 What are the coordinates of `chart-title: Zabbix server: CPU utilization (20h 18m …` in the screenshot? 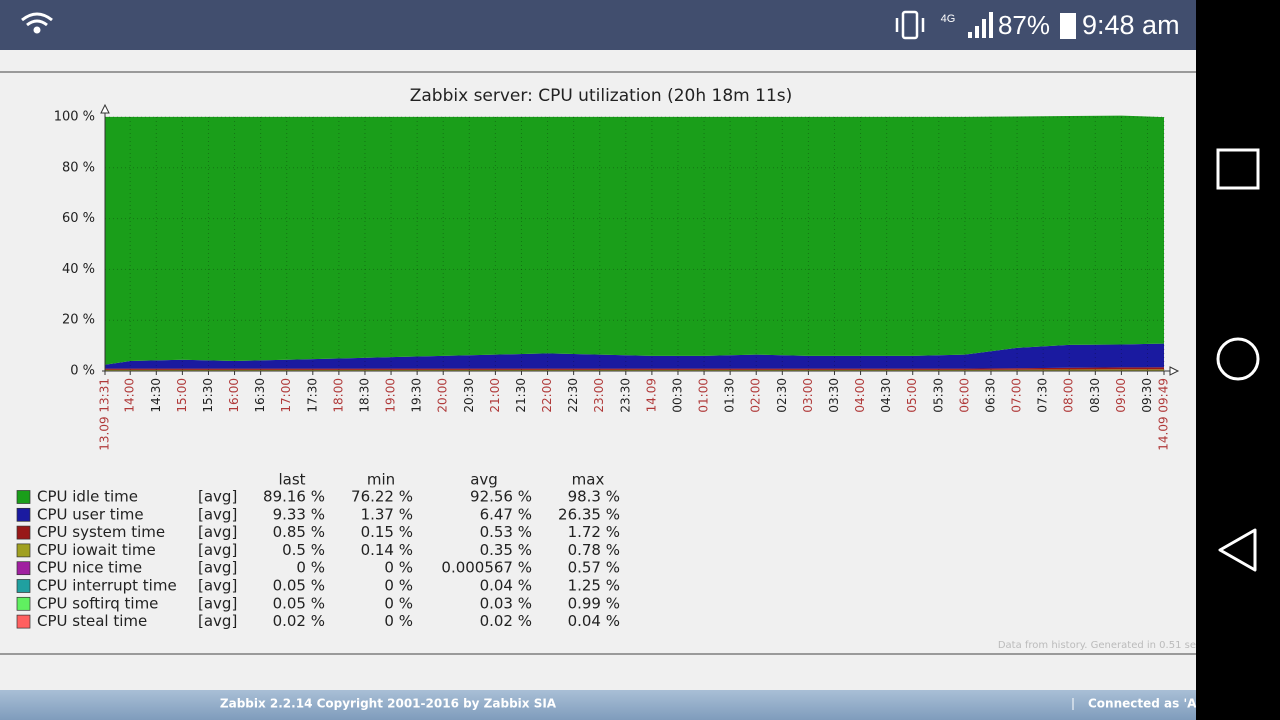 It's located at (601, 96).